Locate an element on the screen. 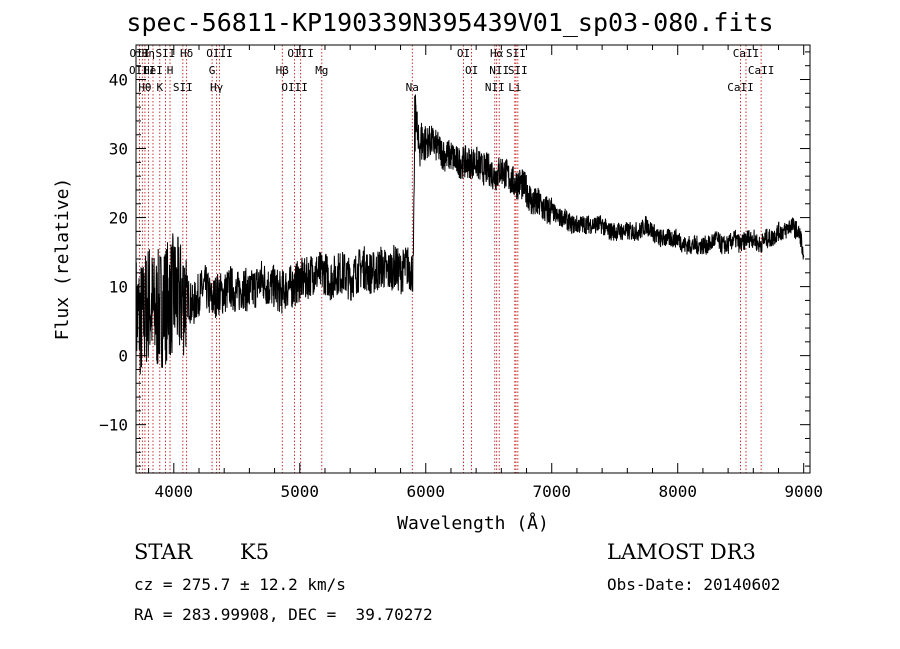 Image resolution: width=900 pixels, height=649 pixels. redshift-cz: cz = 275.7 ± 12.2 km/s is located at coordinates (240, 584).